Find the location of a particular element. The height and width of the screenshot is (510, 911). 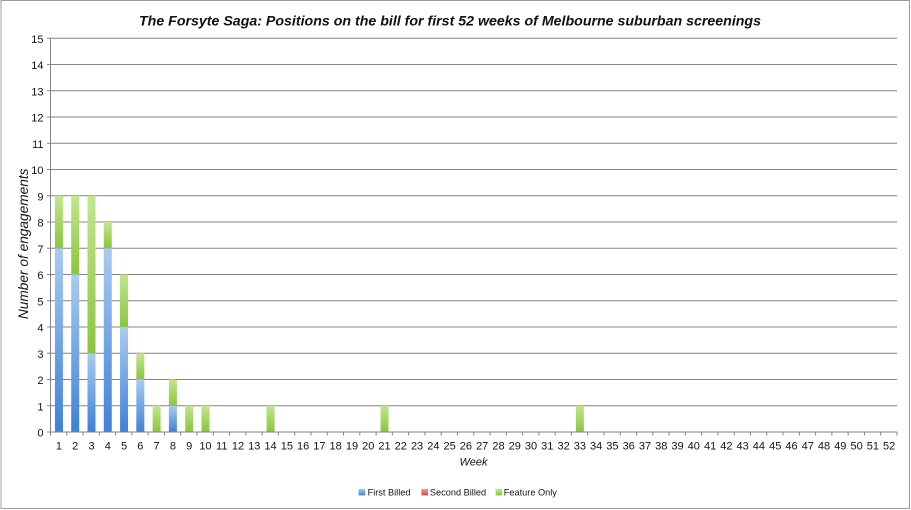

svg-text: 51 is located at coordinates (873, 447).